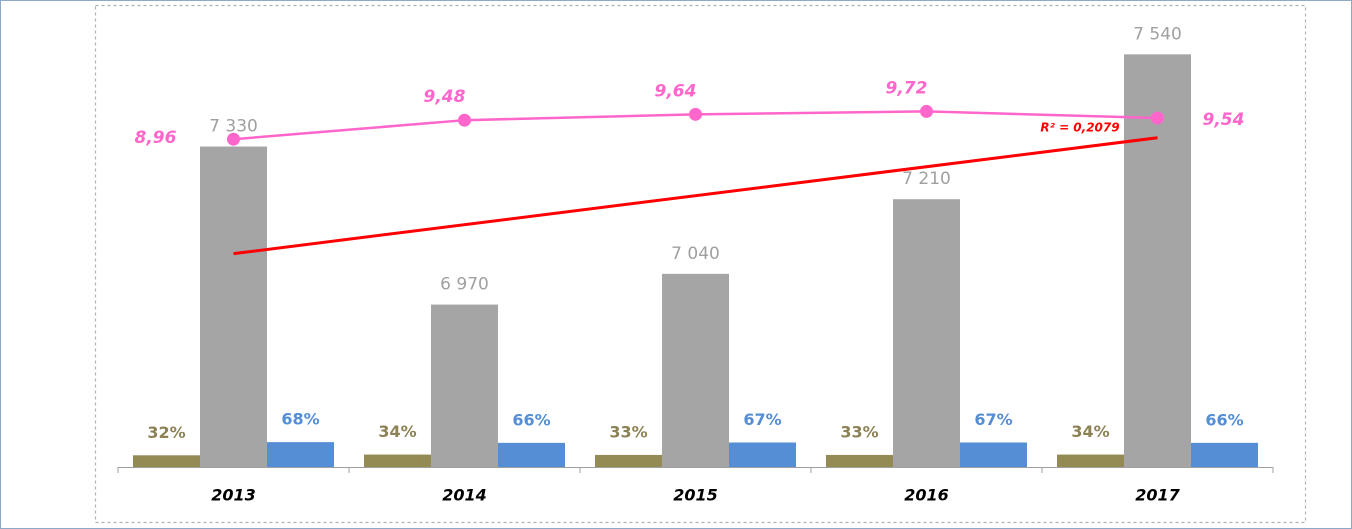  What do you see at coordinates (907, 88) in the screenshot?
I see `data-label: 9,72` at bounding box center [907, 88].